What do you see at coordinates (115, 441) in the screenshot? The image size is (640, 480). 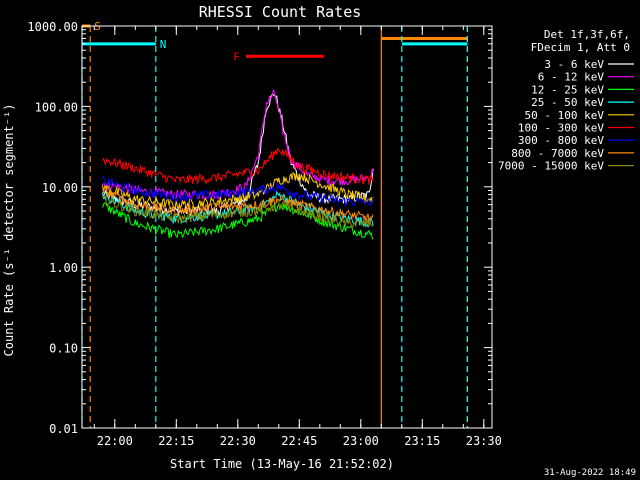 I see `x-tick-label: 22:00` at bounding box center [115, 441].